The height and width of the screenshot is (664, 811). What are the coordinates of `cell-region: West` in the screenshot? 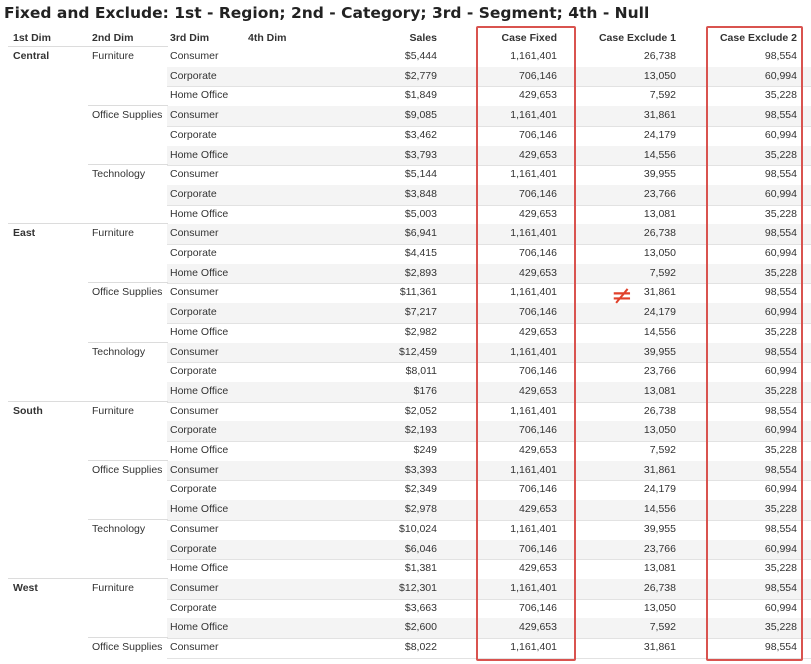 It's located at (25, 587).